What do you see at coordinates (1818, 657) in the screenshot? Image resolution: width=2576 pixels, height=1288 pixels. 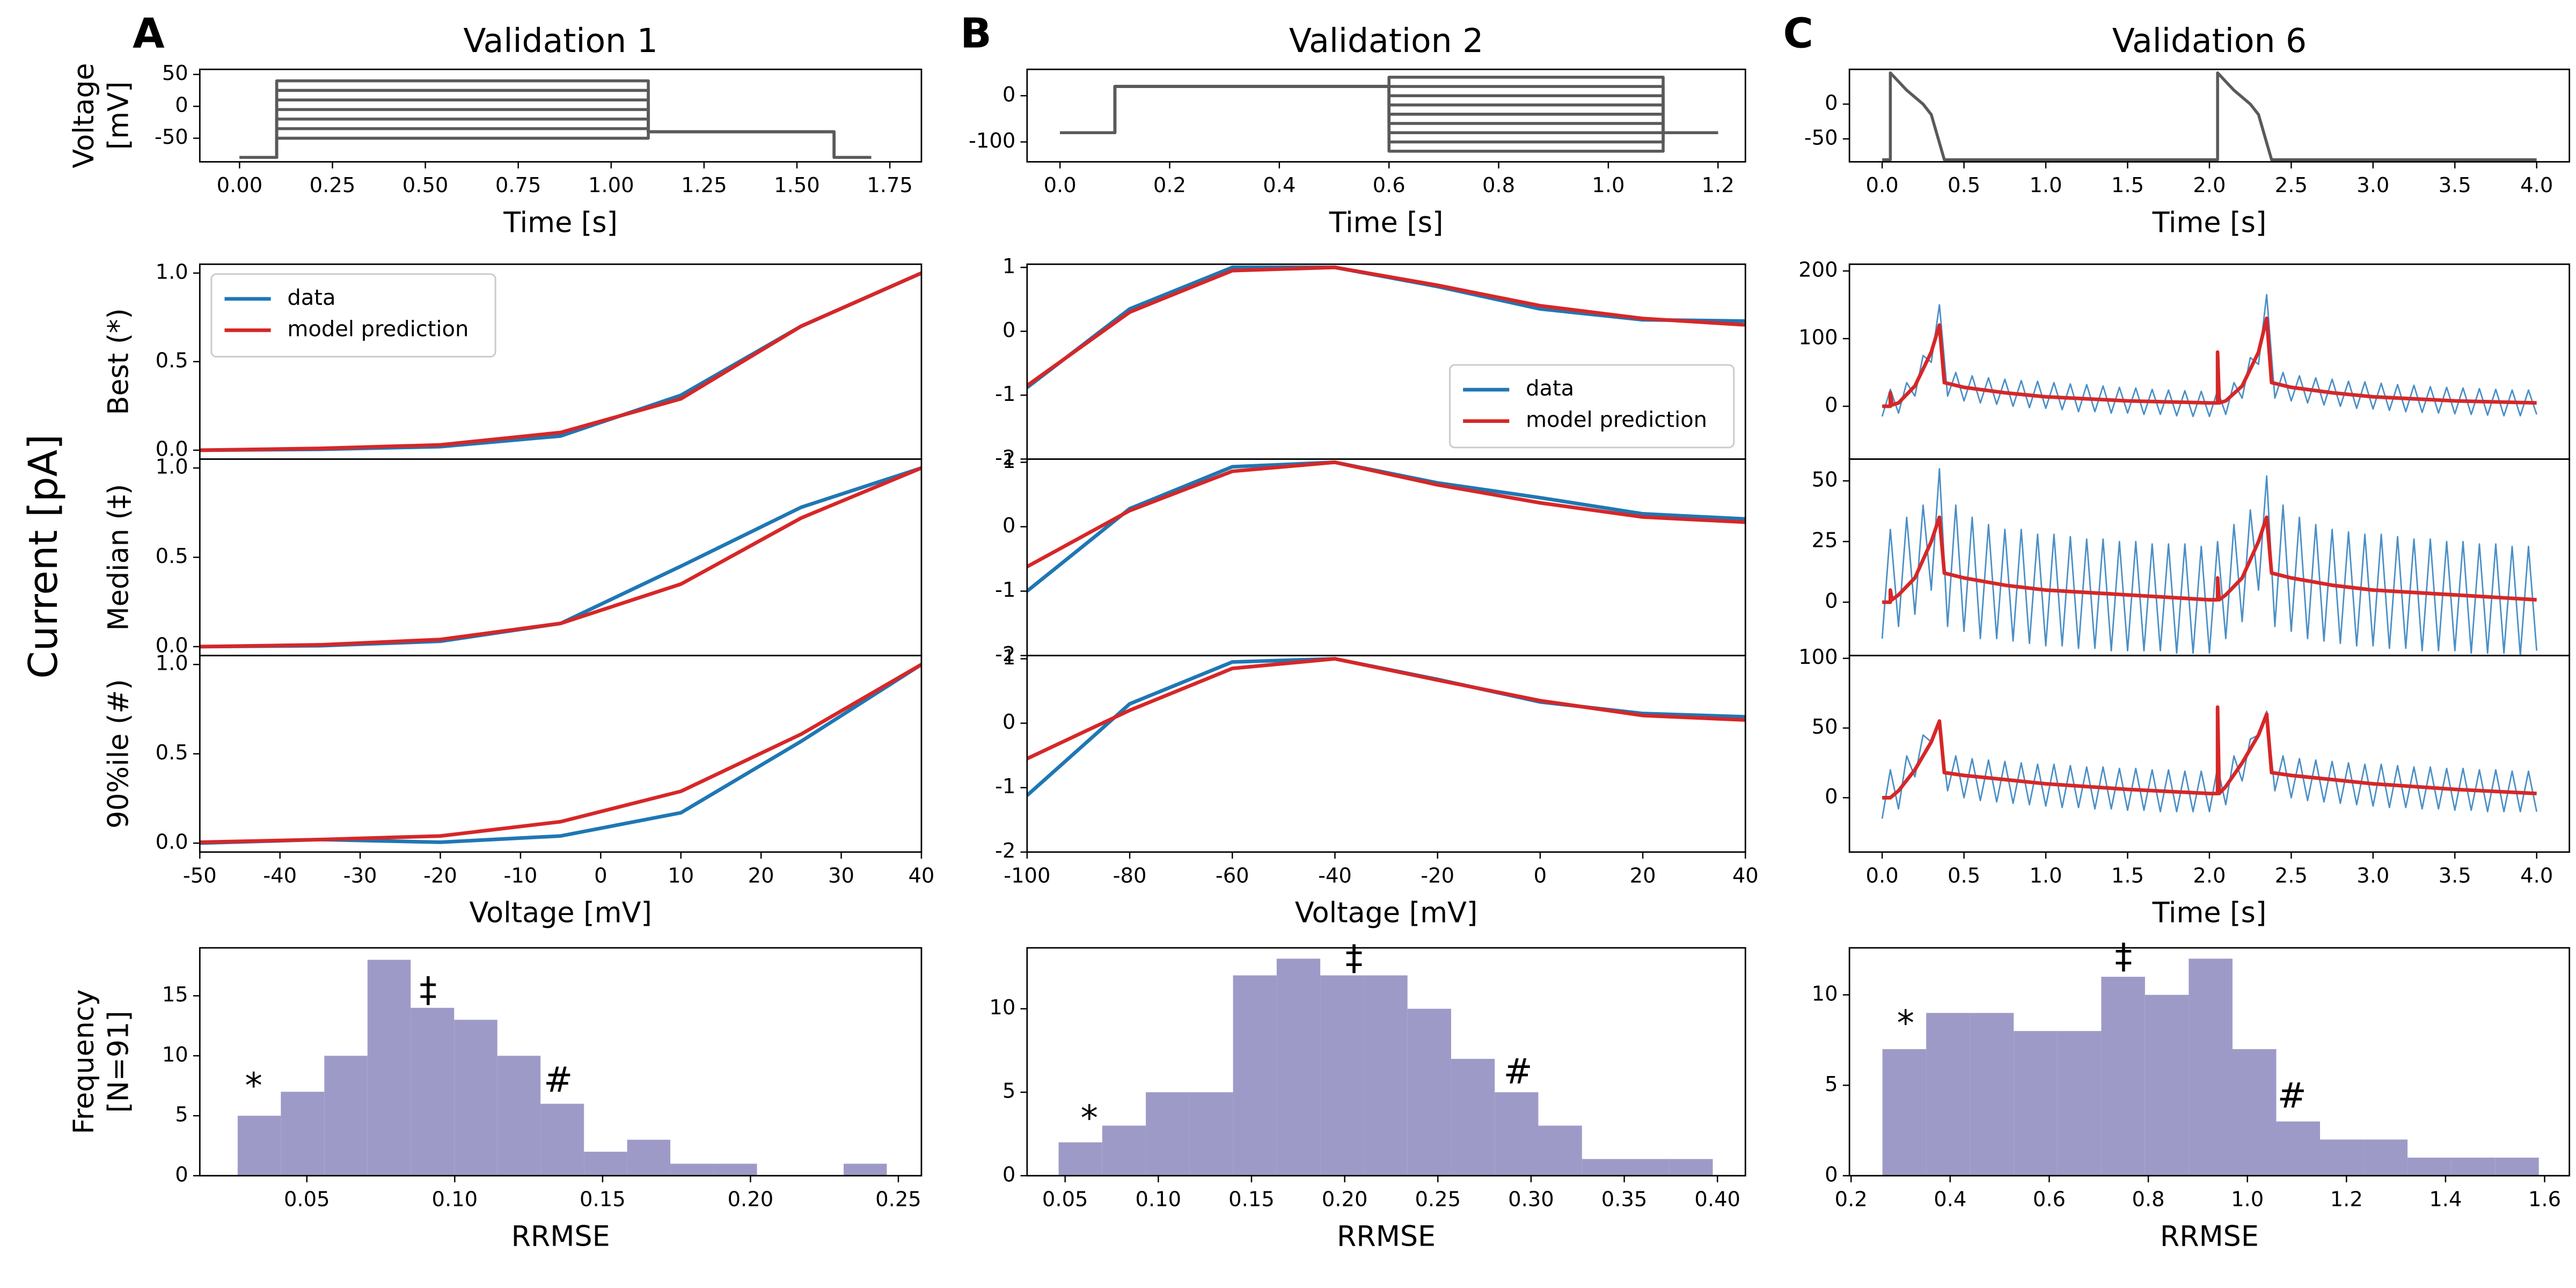 I see `y-tick-label: 100` at bounding box center [1818, 657].